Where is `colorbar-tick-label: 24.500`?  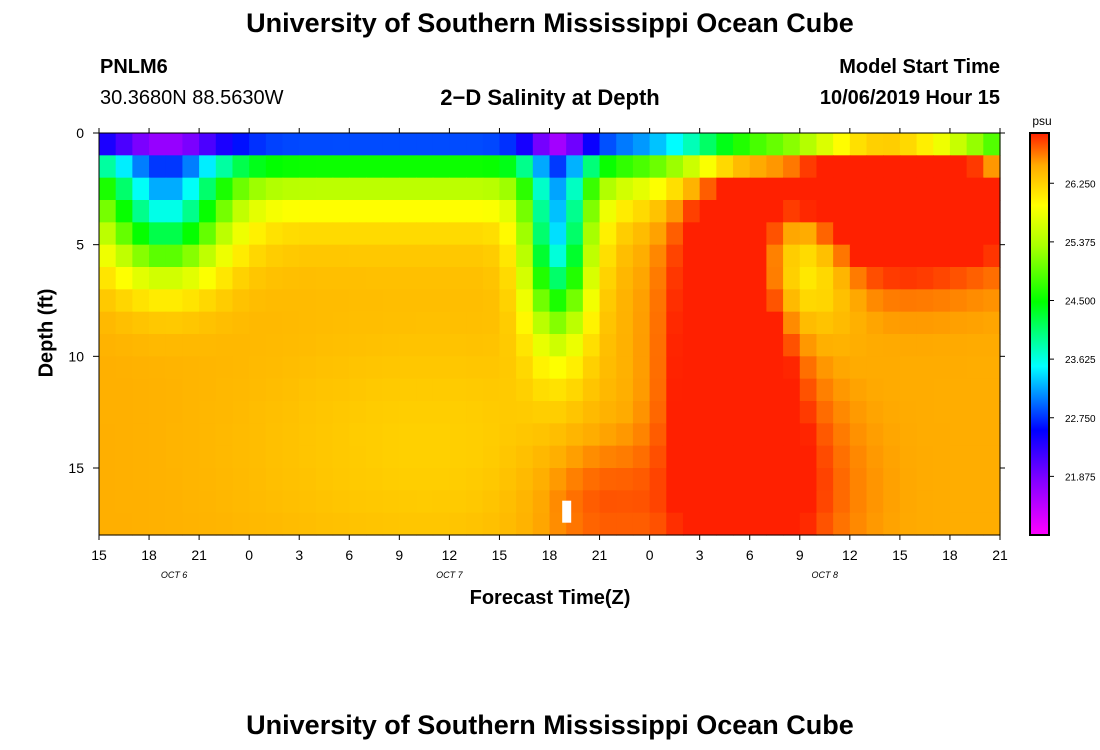 colorbar-tick-label: 24.500 is located at coordinates (1080, 302).